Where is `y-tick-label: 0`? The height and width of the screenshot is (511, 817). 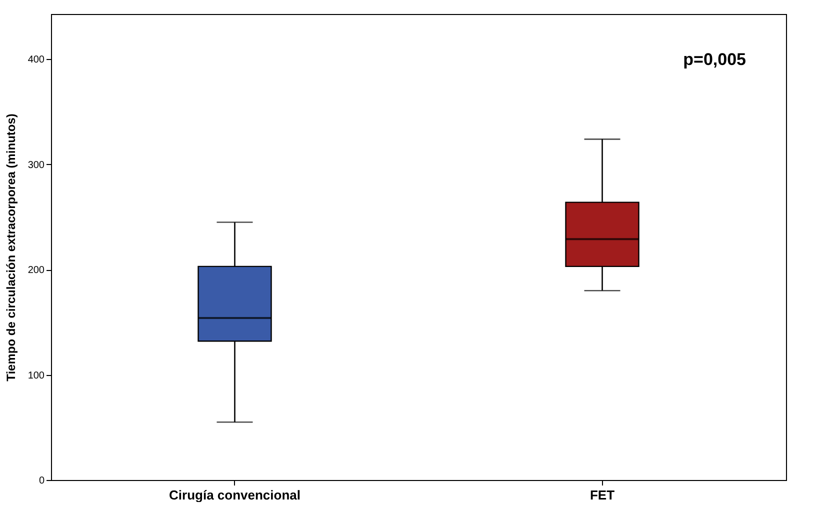 y-tick-label: 0 is located at coordinates (41, 481).